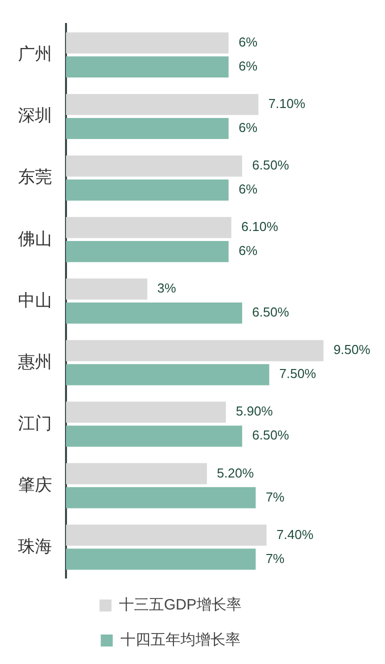  Describe the element at coordinates (35, 238) in the screenshot. I see `y-tick-label: 佛山` at that location.